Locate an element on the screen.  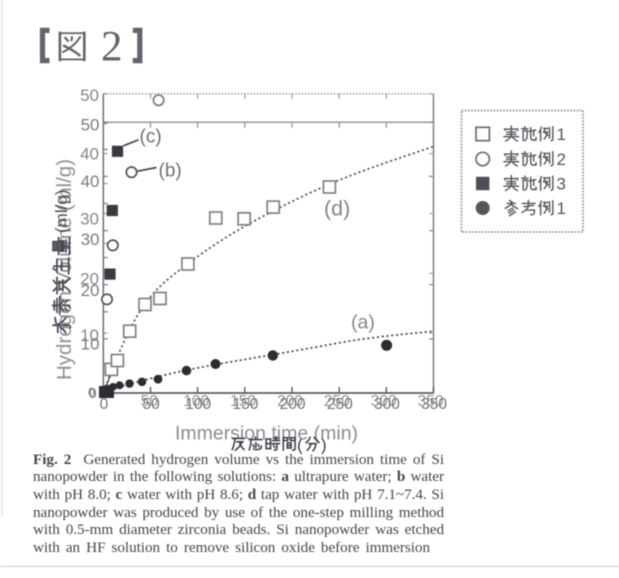
svg-text: (a) is located at coordinates (363, 323).